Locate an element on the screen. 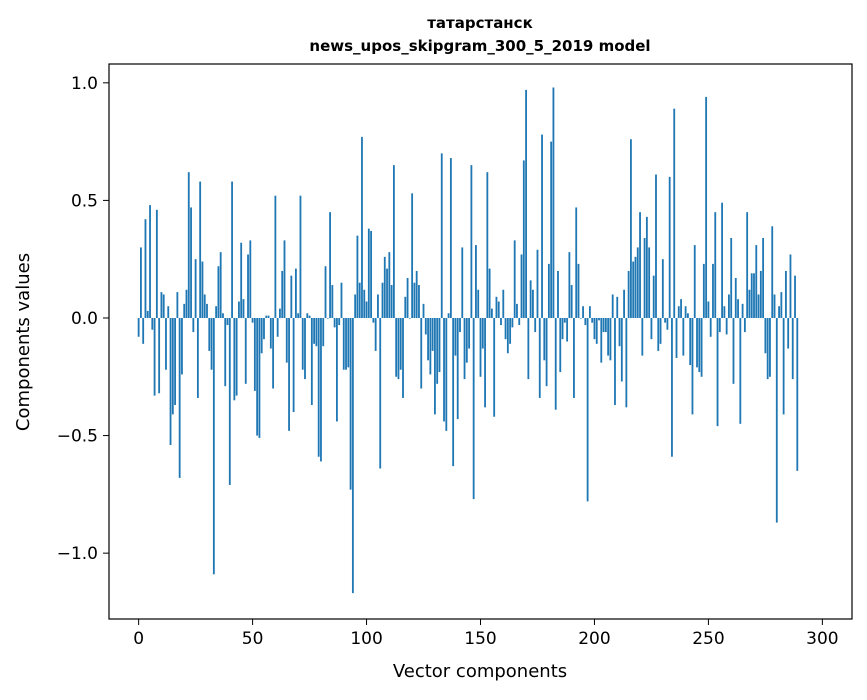 The height and width of the screenshot is (700, 867). y-tick-label: −1.0 is located at coordinates (77, 554).